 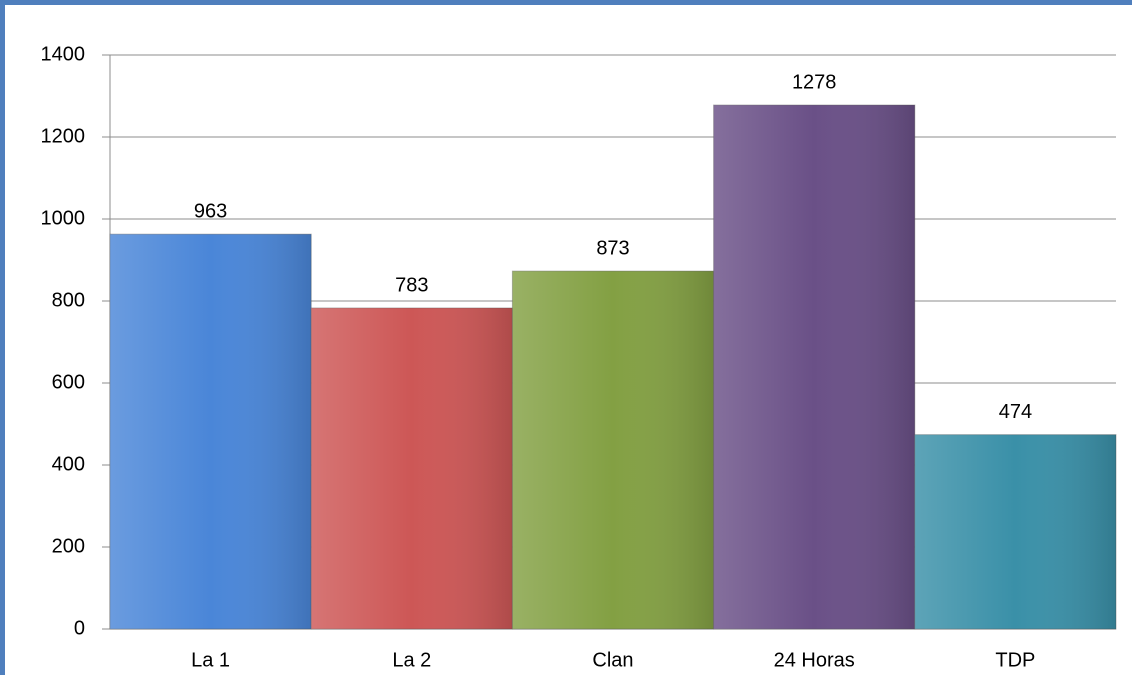 I want to click on y-tick-label: 400, so click(x=68, y=464).